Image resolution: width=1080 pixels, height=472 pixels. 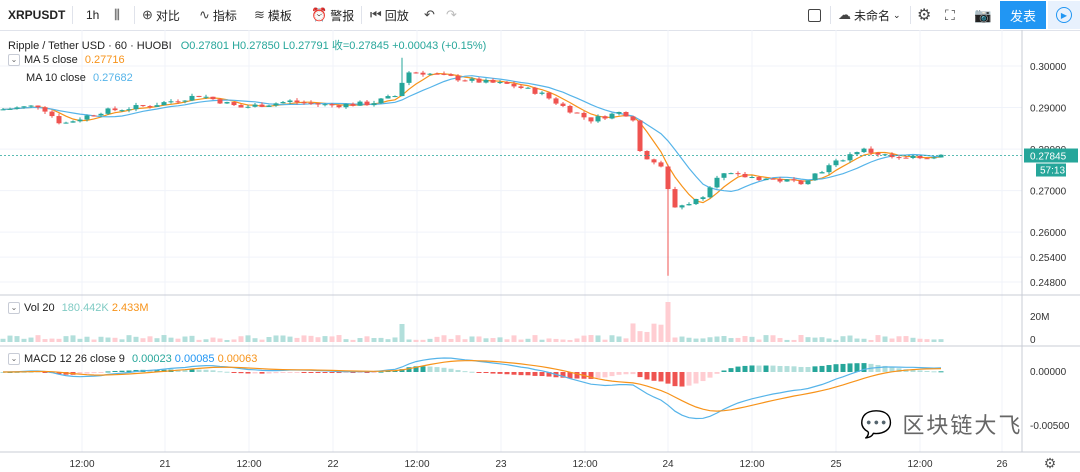 I want to click on time-axis-label: 12:00, so click(x=584, y=464).